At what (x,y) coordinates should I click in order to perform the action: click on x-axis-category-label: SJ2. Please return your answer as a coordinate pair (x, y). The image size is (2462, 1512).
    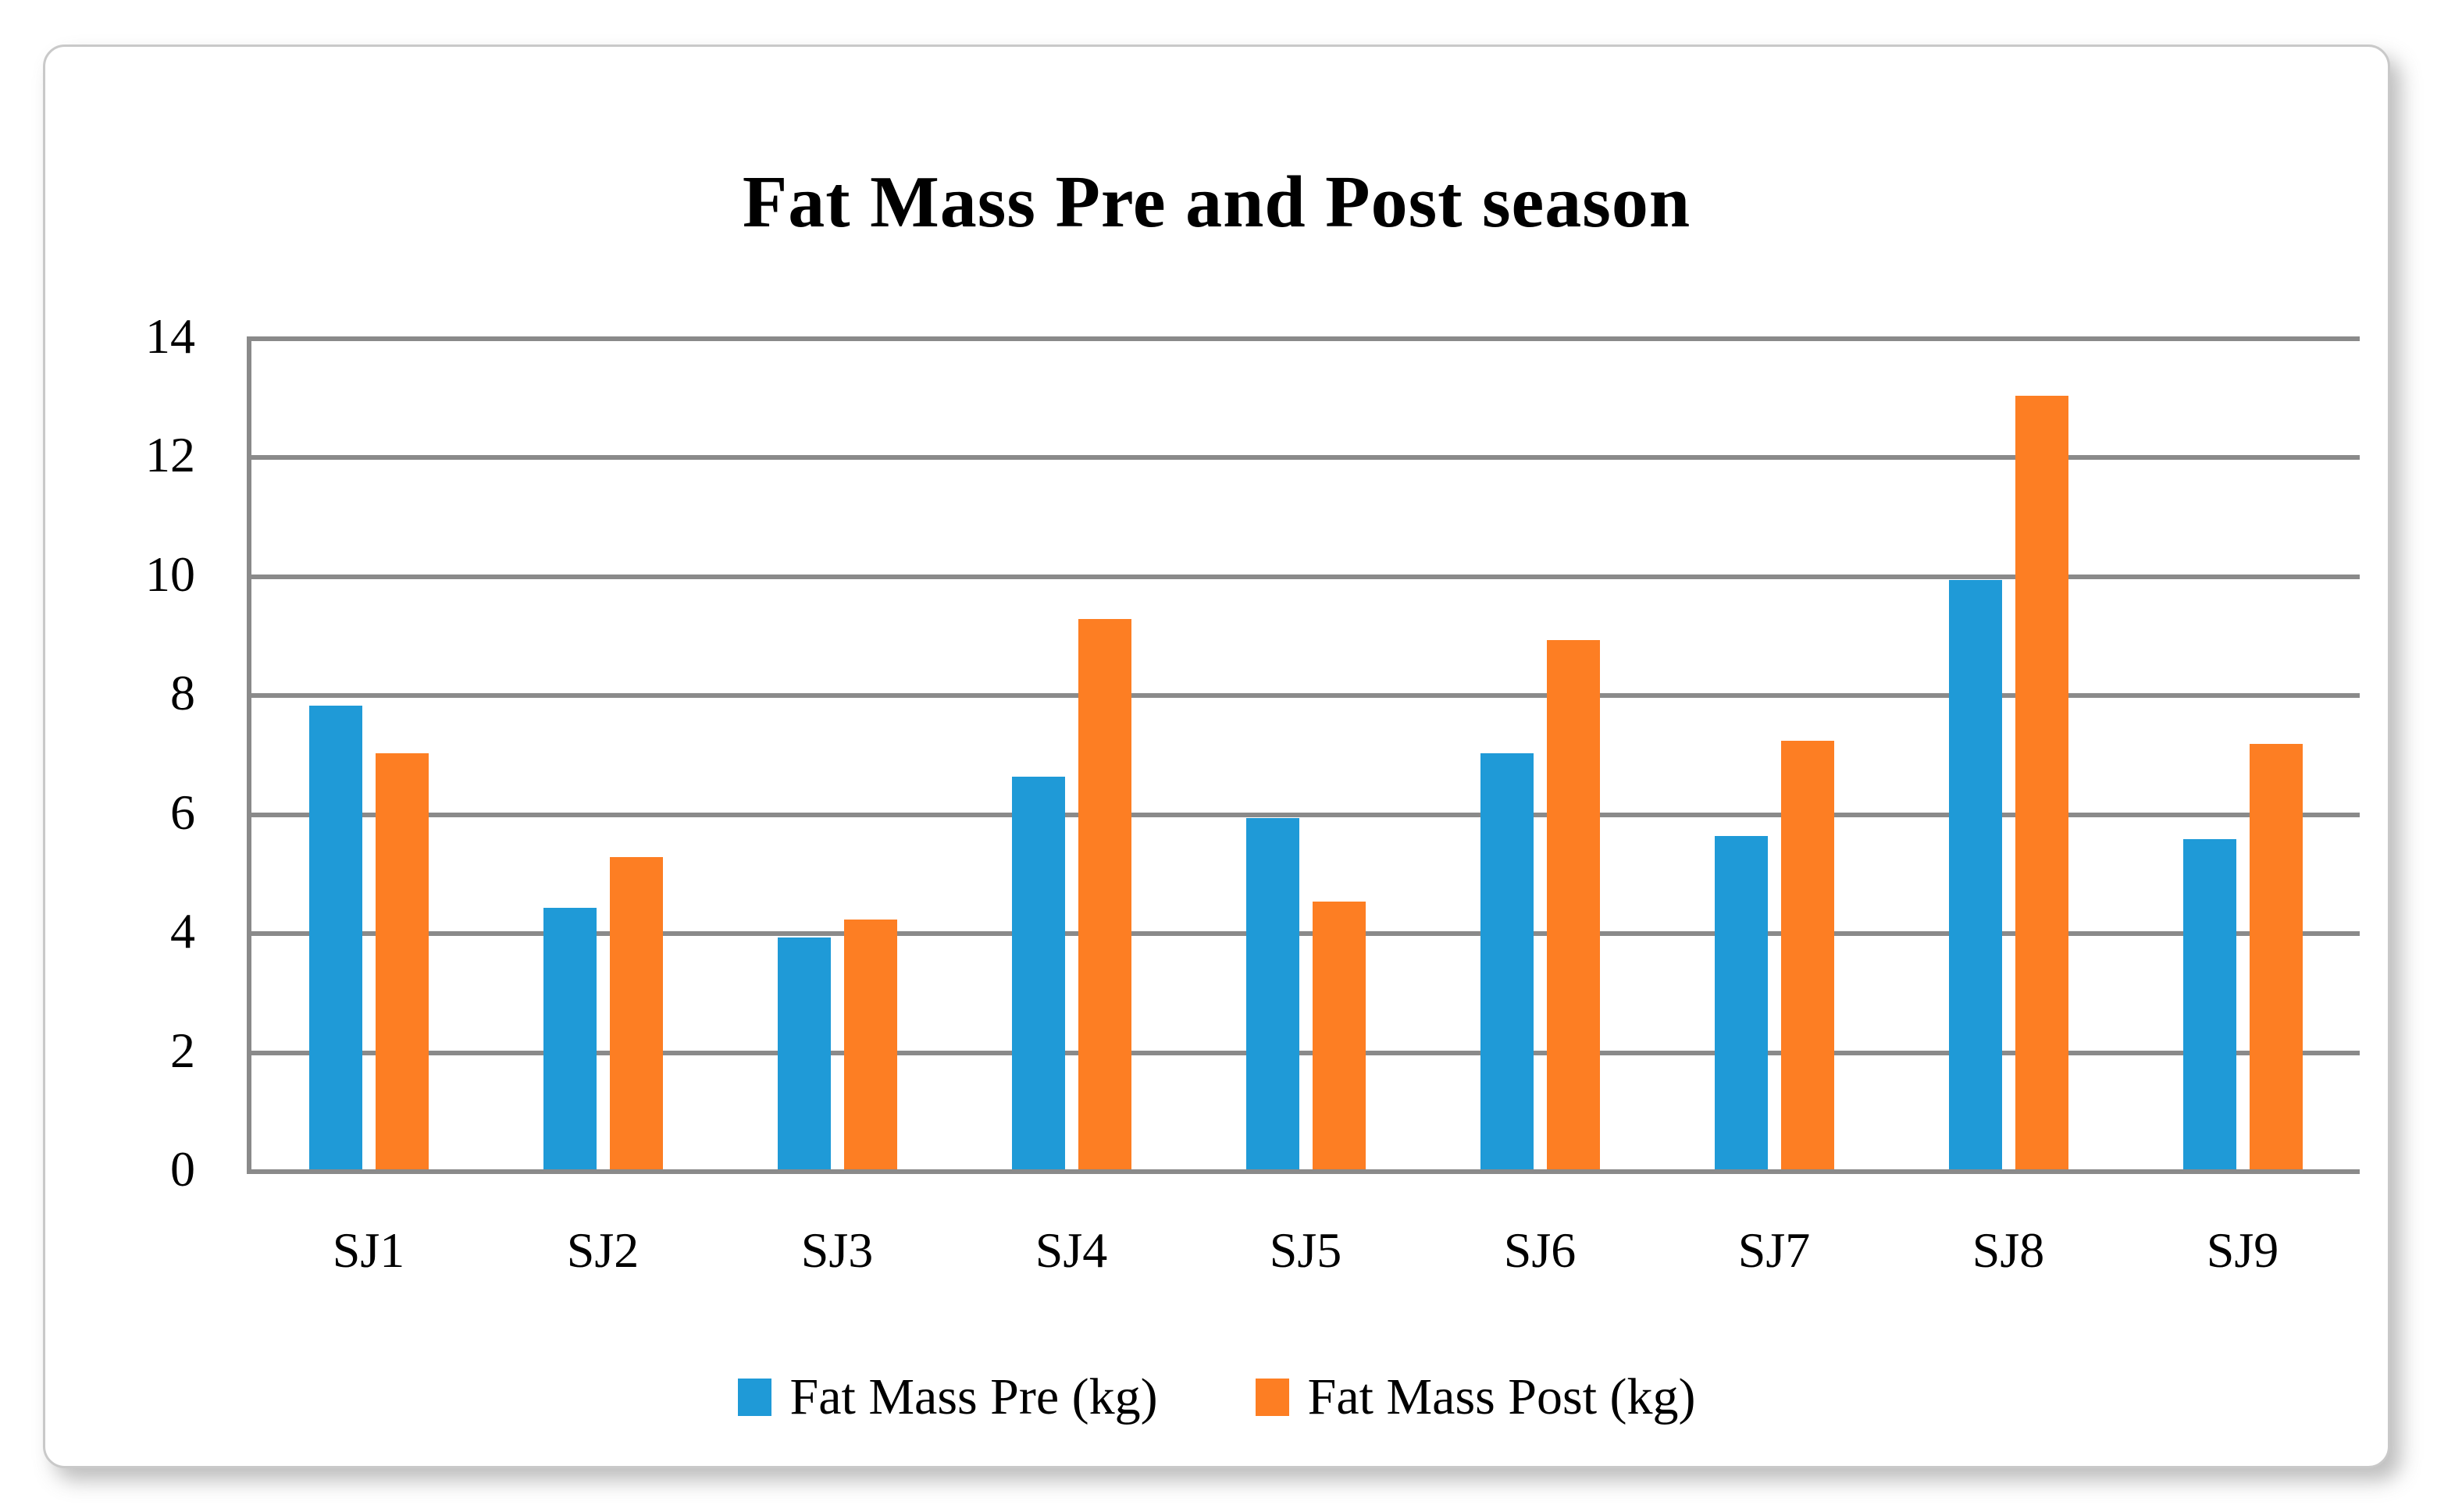
    Looking at the image, I should click on (603, 1250).